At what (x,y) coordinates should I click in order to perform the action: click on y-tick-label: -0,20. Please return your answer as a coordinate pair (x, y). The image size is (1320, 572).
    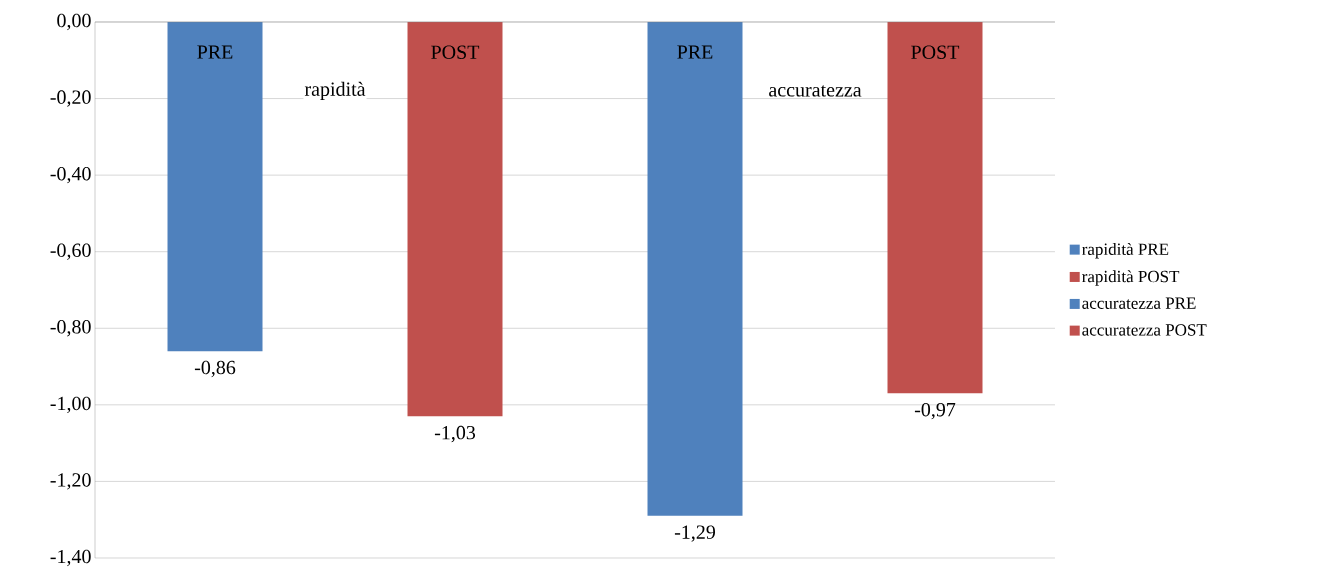
    Looking at the image, I should click on (70, 98).